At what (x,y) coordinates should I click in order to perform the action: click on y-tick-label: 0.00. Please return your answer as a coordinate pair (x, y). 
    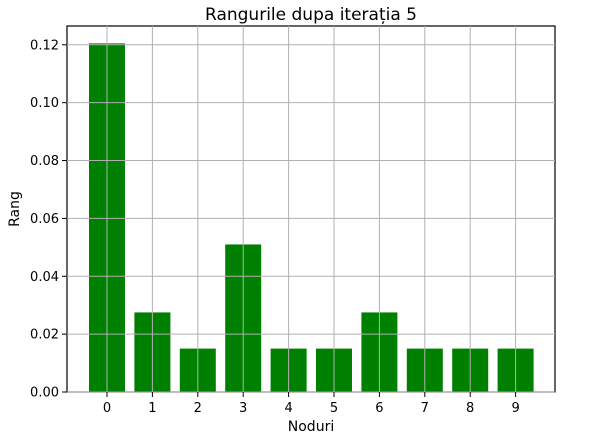
    Looking at the image, I should click on (44, 393).